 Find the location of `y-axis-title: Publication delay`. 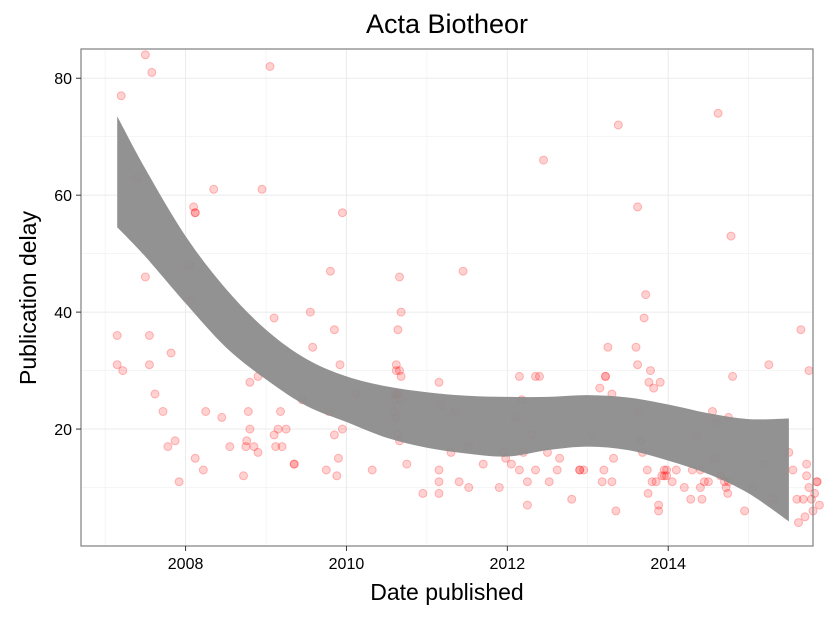

y-axis-title: Publication delay is located at coordinates (28, 298).